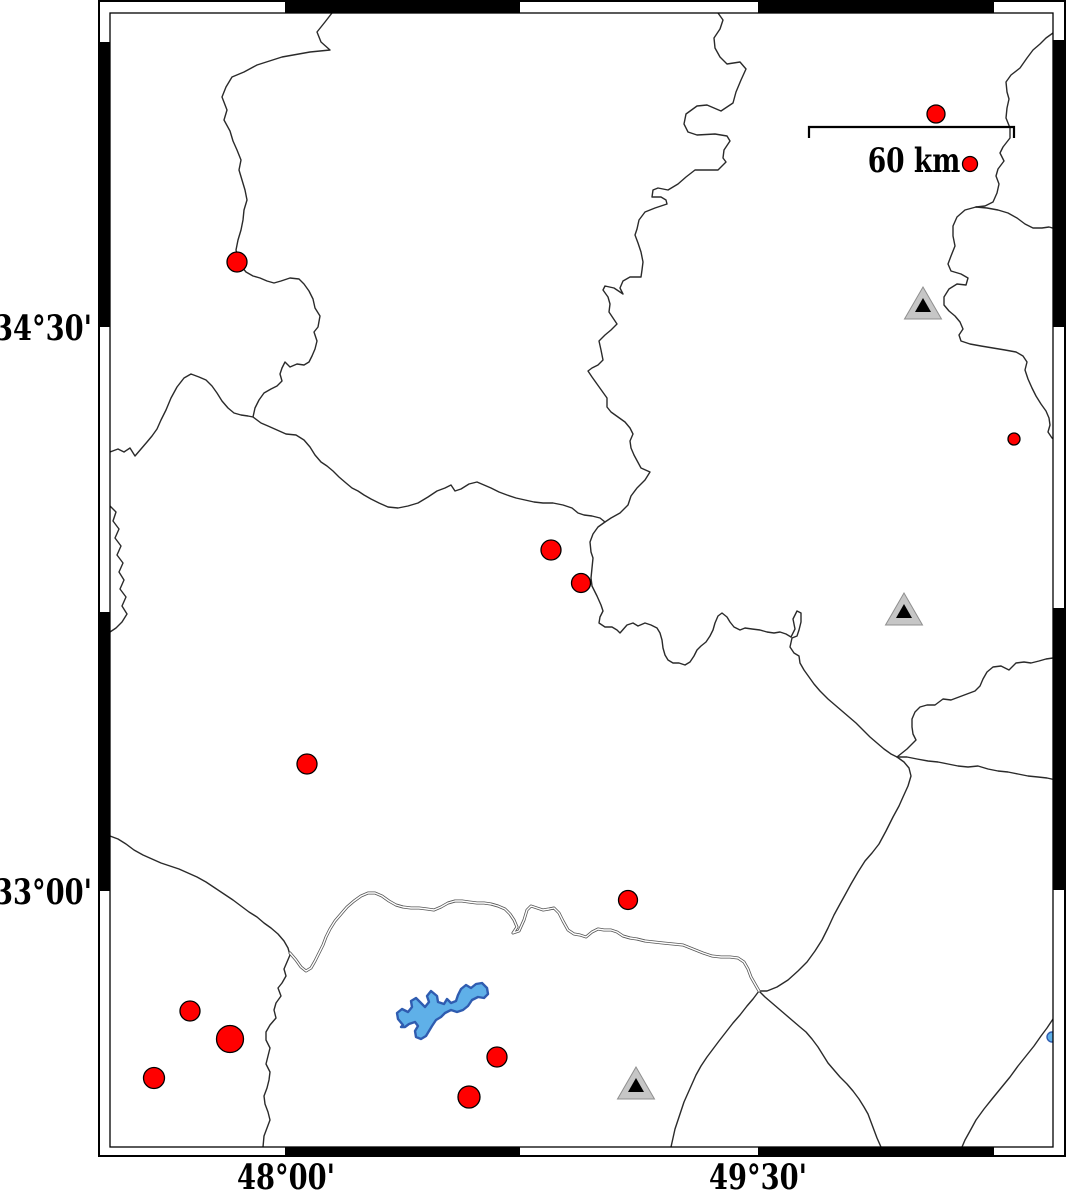  I want to click on boundary-south-west-fork, so click(715, 1068).